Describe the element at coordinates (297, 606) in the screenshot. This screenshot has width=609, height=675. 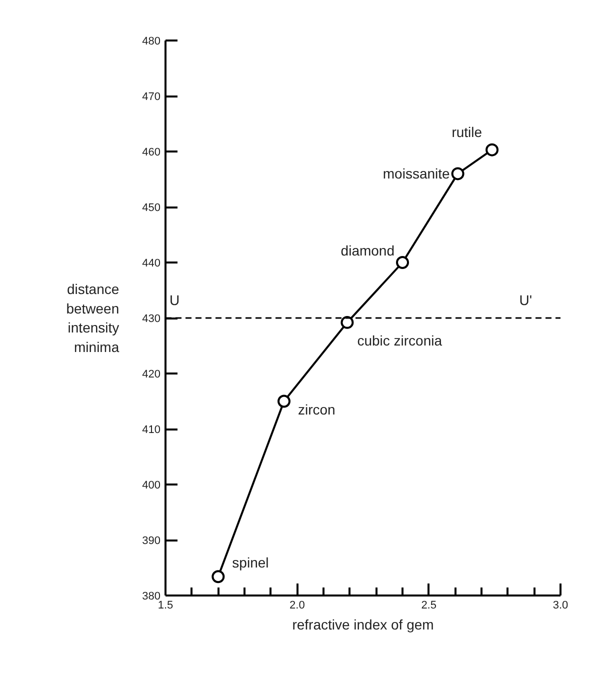
I see `x-tick-label: 2.0` at that location.